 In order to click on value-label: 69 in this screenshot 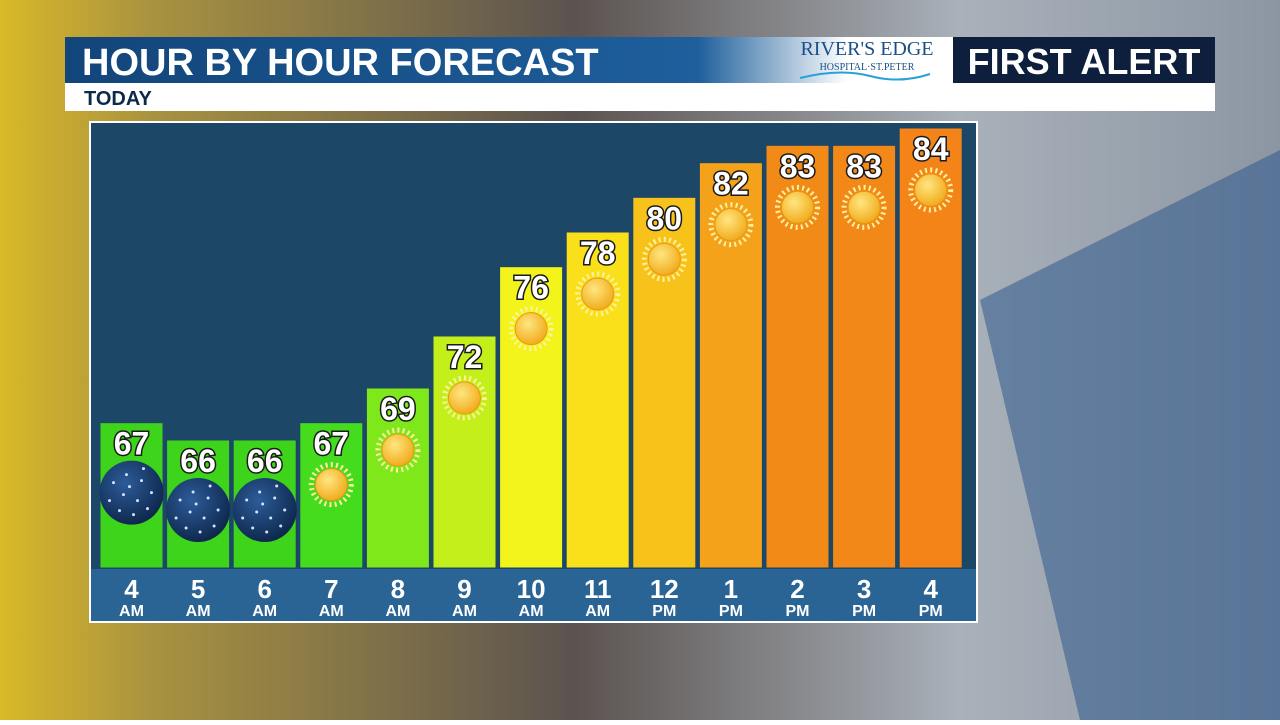, I will do `click(398, 409)`.